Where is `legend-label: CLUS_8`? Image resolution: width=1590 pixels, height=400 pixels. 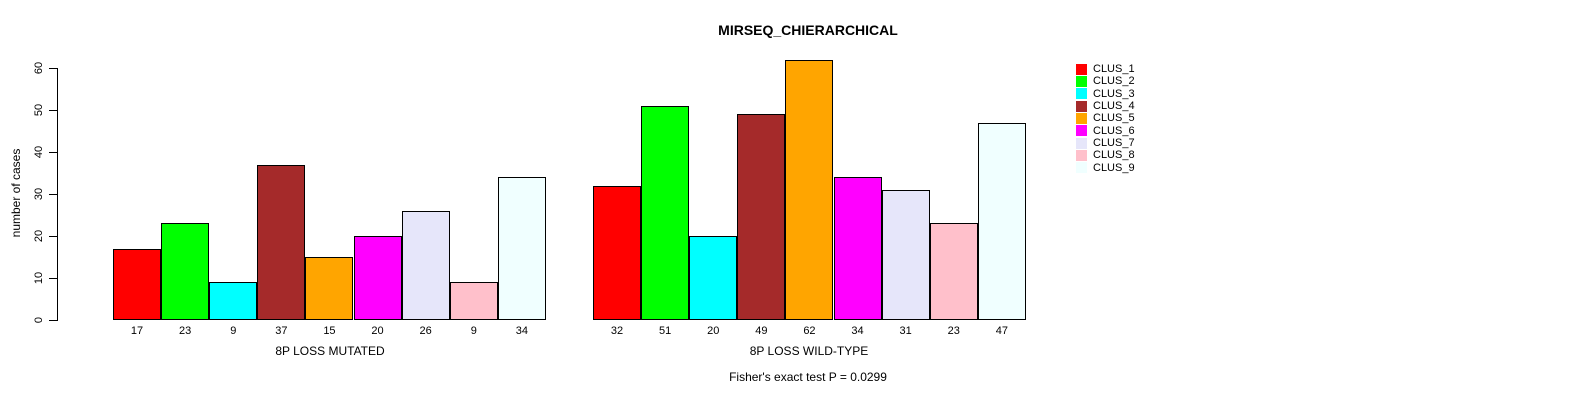 legend-label: CLUS_8 is located at coordinates (1114, 155).